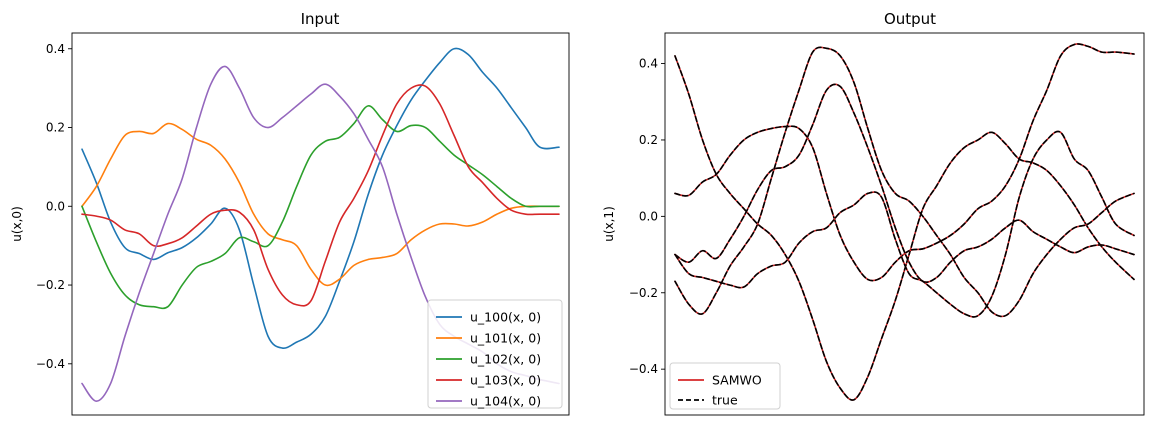  Describe the element at coordinates (505, 317) in the screenshot. I see `legend-label: u_100(x, 0)` at that location.